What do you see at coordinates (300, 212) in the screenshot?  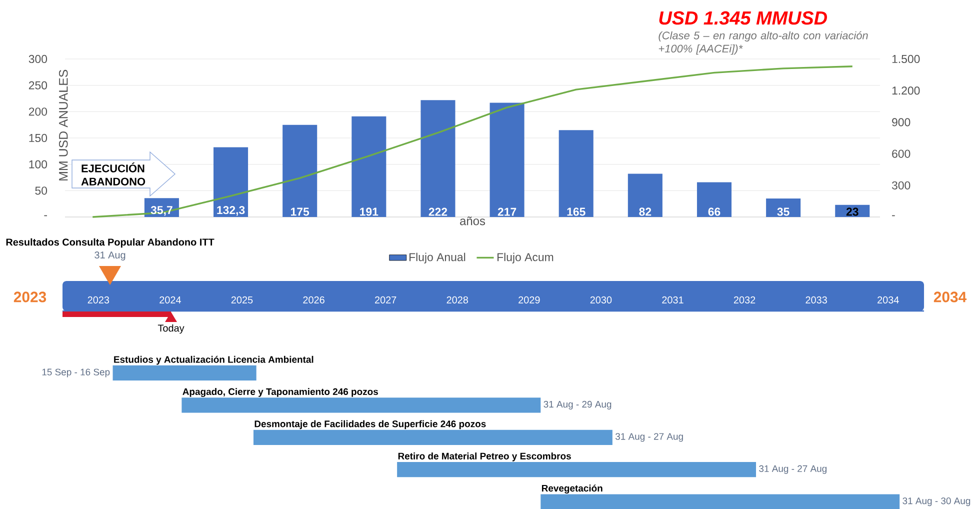 I see `data-label: 175` at bounding box center [300, 212].